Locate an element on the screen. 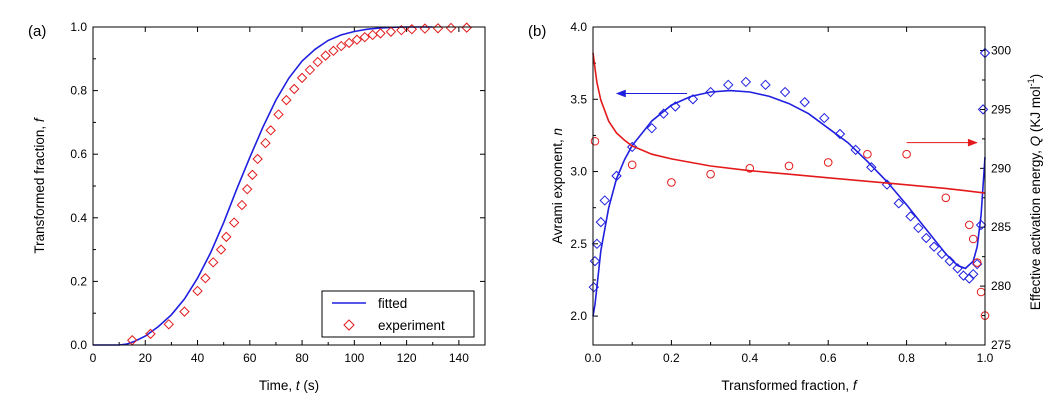 Image resolution: width=1058 pixels, height=404 pixels. b-y2-tick-label: 300 is located at coordinates (1001, 51).